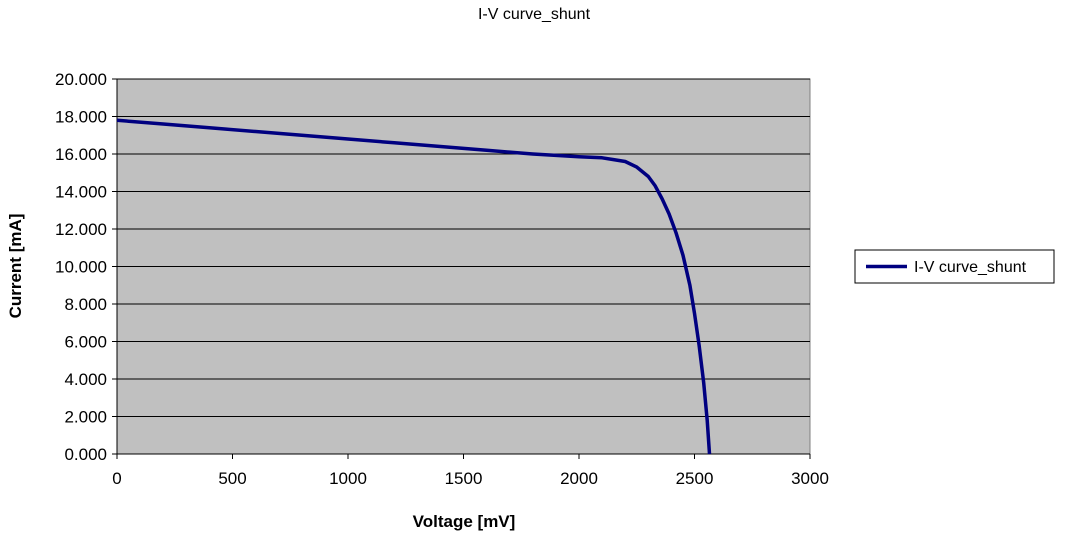 This screenshot has width=1068, height=540. I want to click on legend-box, so click(954, 266).